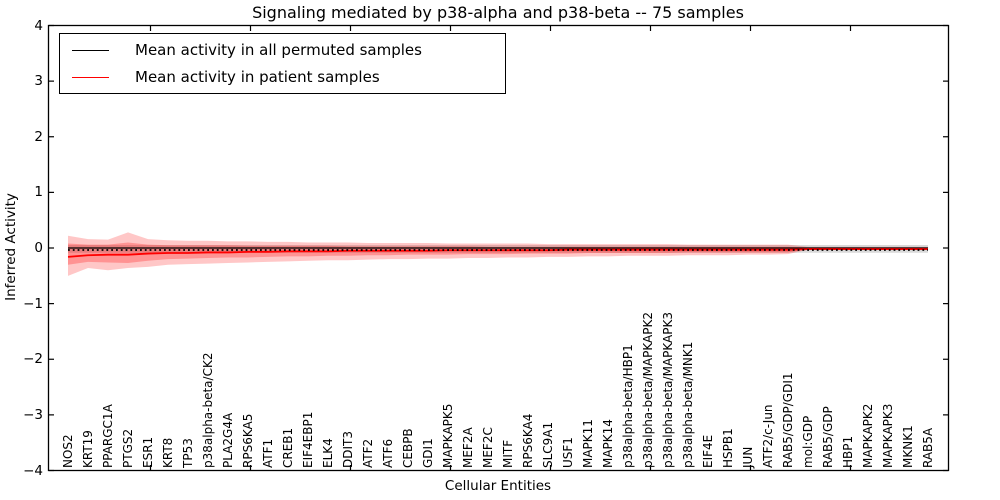  What do you see at coordinates (33, 359) in the screenshot?
I see `y-tick-label: −2` at bounding box center [33, 359].